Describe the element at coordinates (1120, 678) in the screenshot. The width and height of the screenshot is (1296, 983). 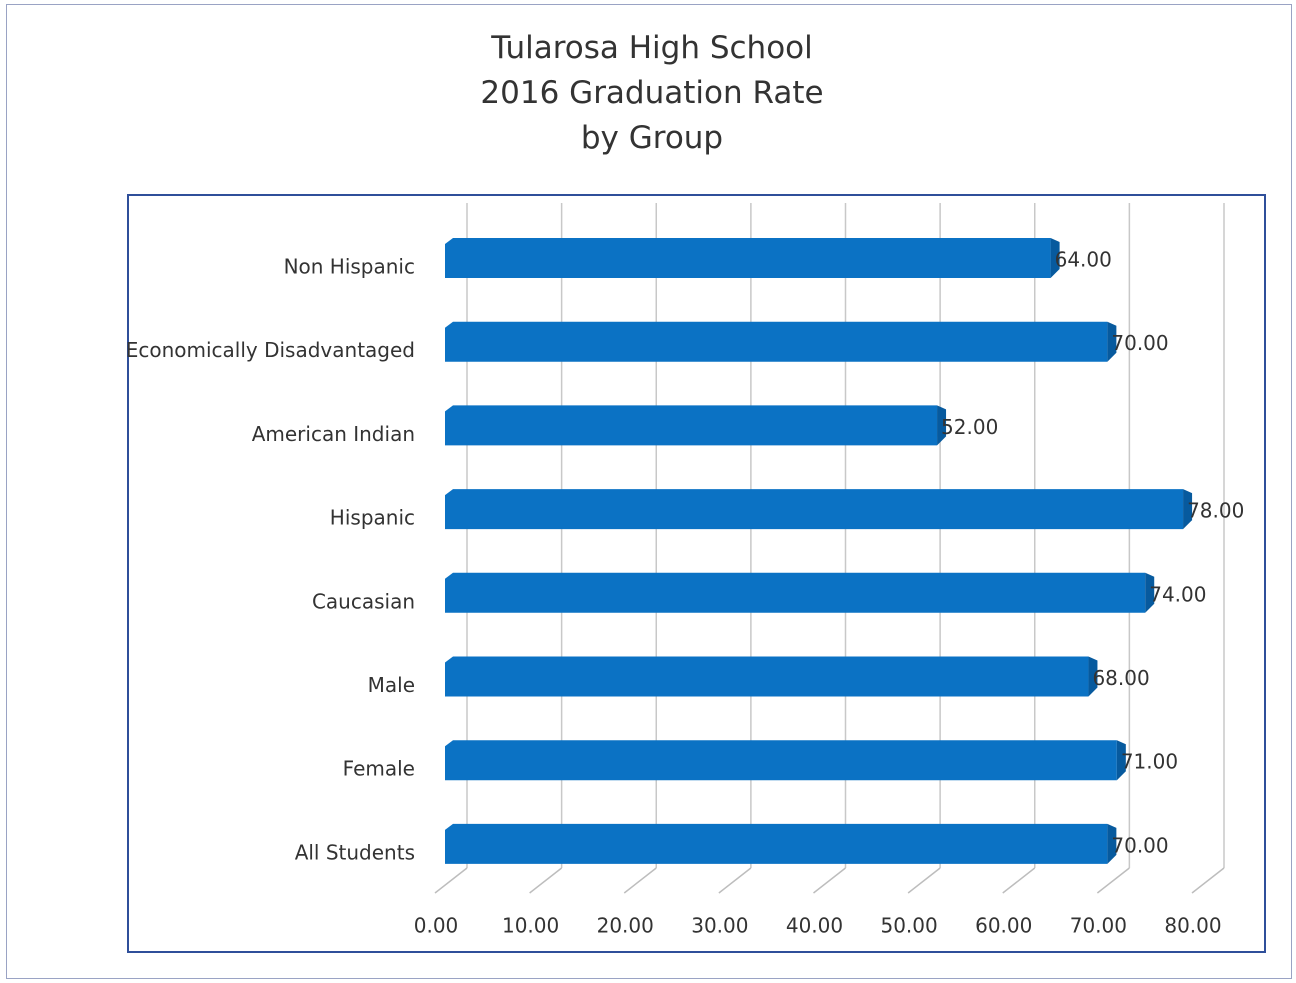
I see `value-label: 68.00` at that location.